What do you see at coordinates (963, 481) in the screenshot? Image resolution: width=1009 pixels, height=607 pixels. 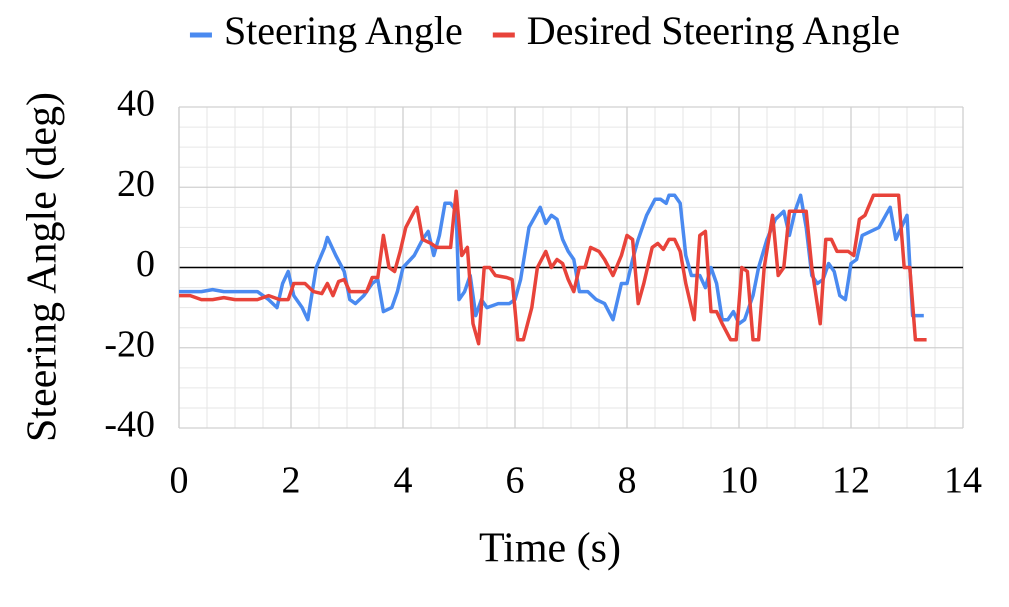 I see `x-tick-label: 14` at bounding box center [963, 481].